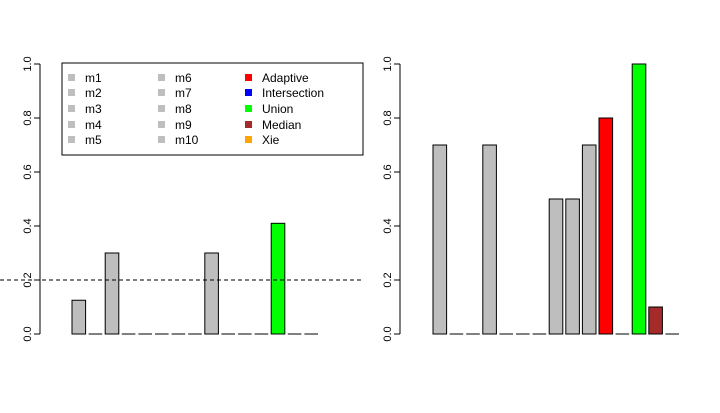 This screenshot has width=720, height=413. I want to click on legend-label-m8: m8, so click(183, 109).